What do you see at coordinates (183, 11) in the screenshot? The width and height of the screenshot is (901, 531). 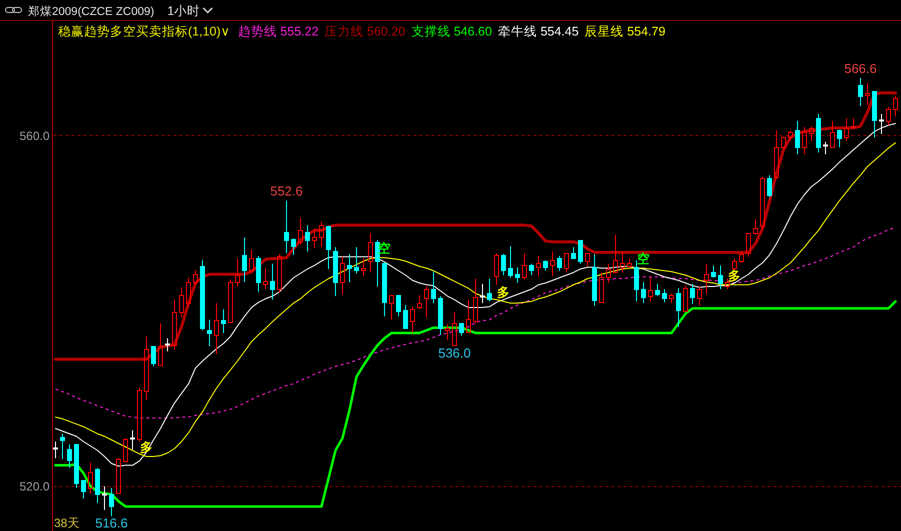 I see `chart-subtitle: 1小时` at bounding box center [183, 11].